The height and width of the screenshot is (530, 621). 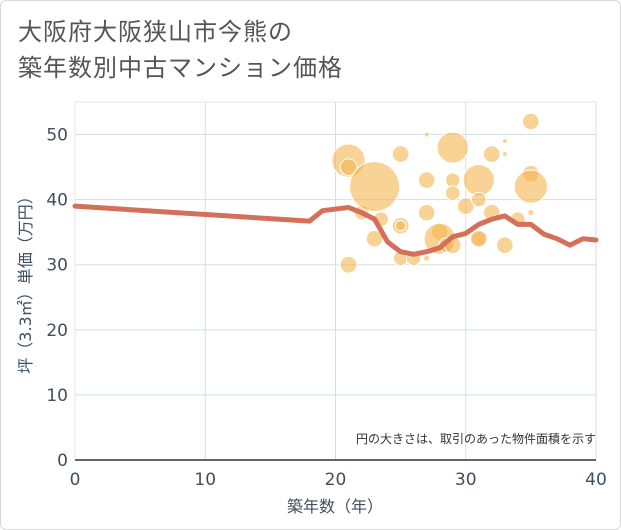 I want to click on x-tick-label: 10, so click(x=205, y=480).